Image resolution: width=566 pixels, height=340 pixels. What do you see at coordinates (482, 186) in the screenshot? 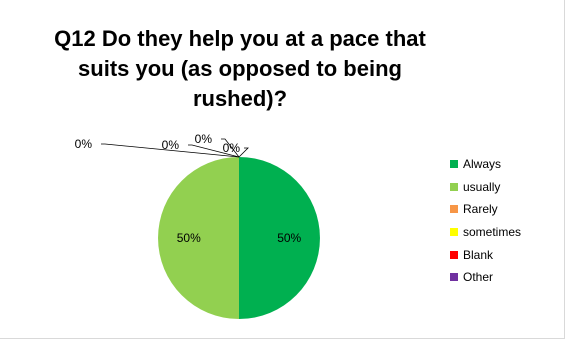
I see `legend-label: usually` at bounding box center [482, 186].